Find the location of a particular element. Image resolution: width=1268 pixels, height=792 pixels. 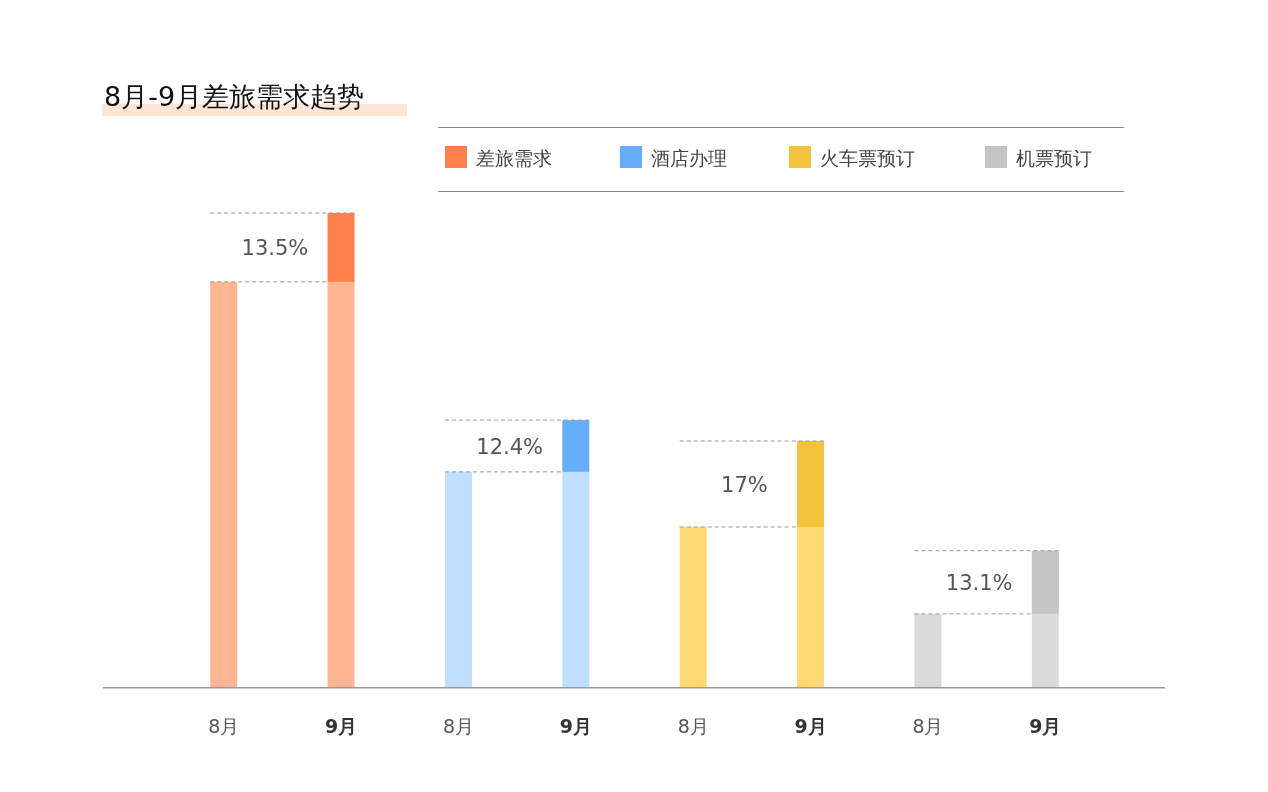

legend-label: 差旅需求 is located at coordinates (514, 158).